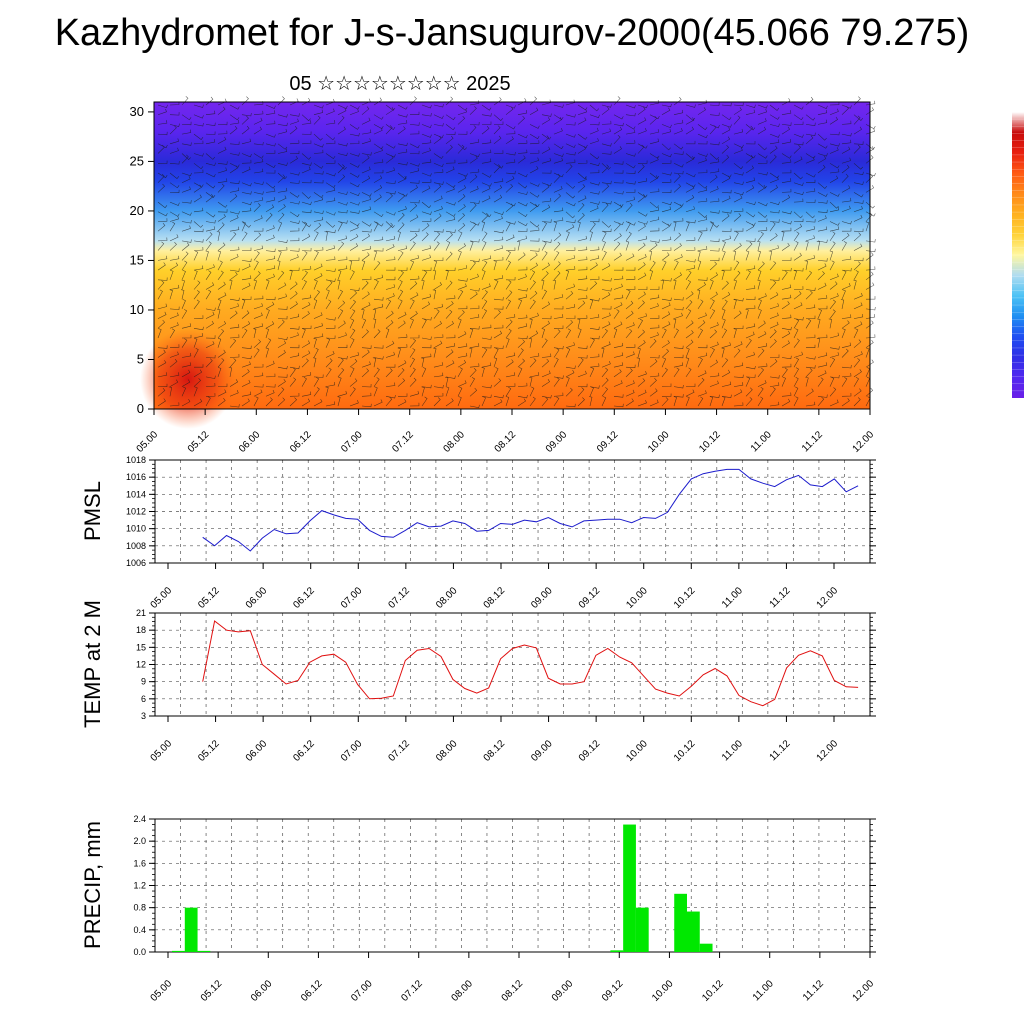 This screenshot has height=1024, width=1024. Describe the element at coordinates (212, 991) in the screenshot. I see `precip-xtick-label: 05.12` at that location.